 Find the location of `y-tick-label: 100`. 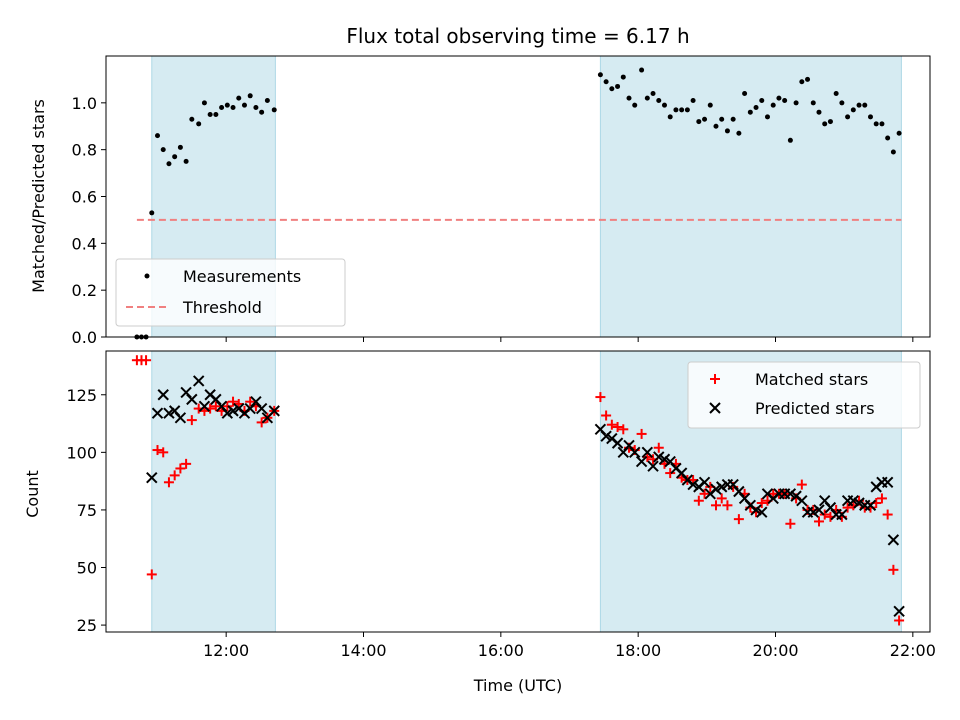

y-tick-label: 100 is located at coordinates (81, 452).